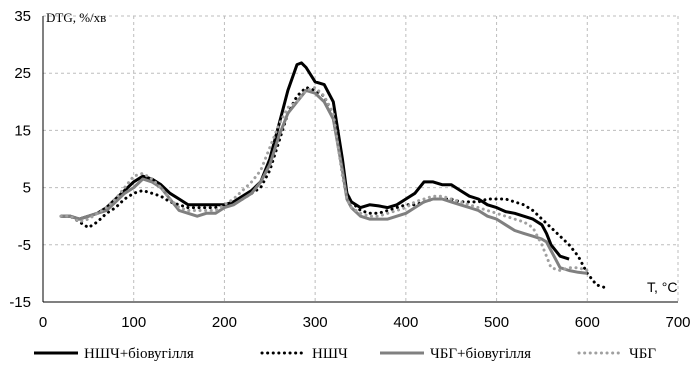  I want to click on y-tick-label: 35, so click(22, 16).